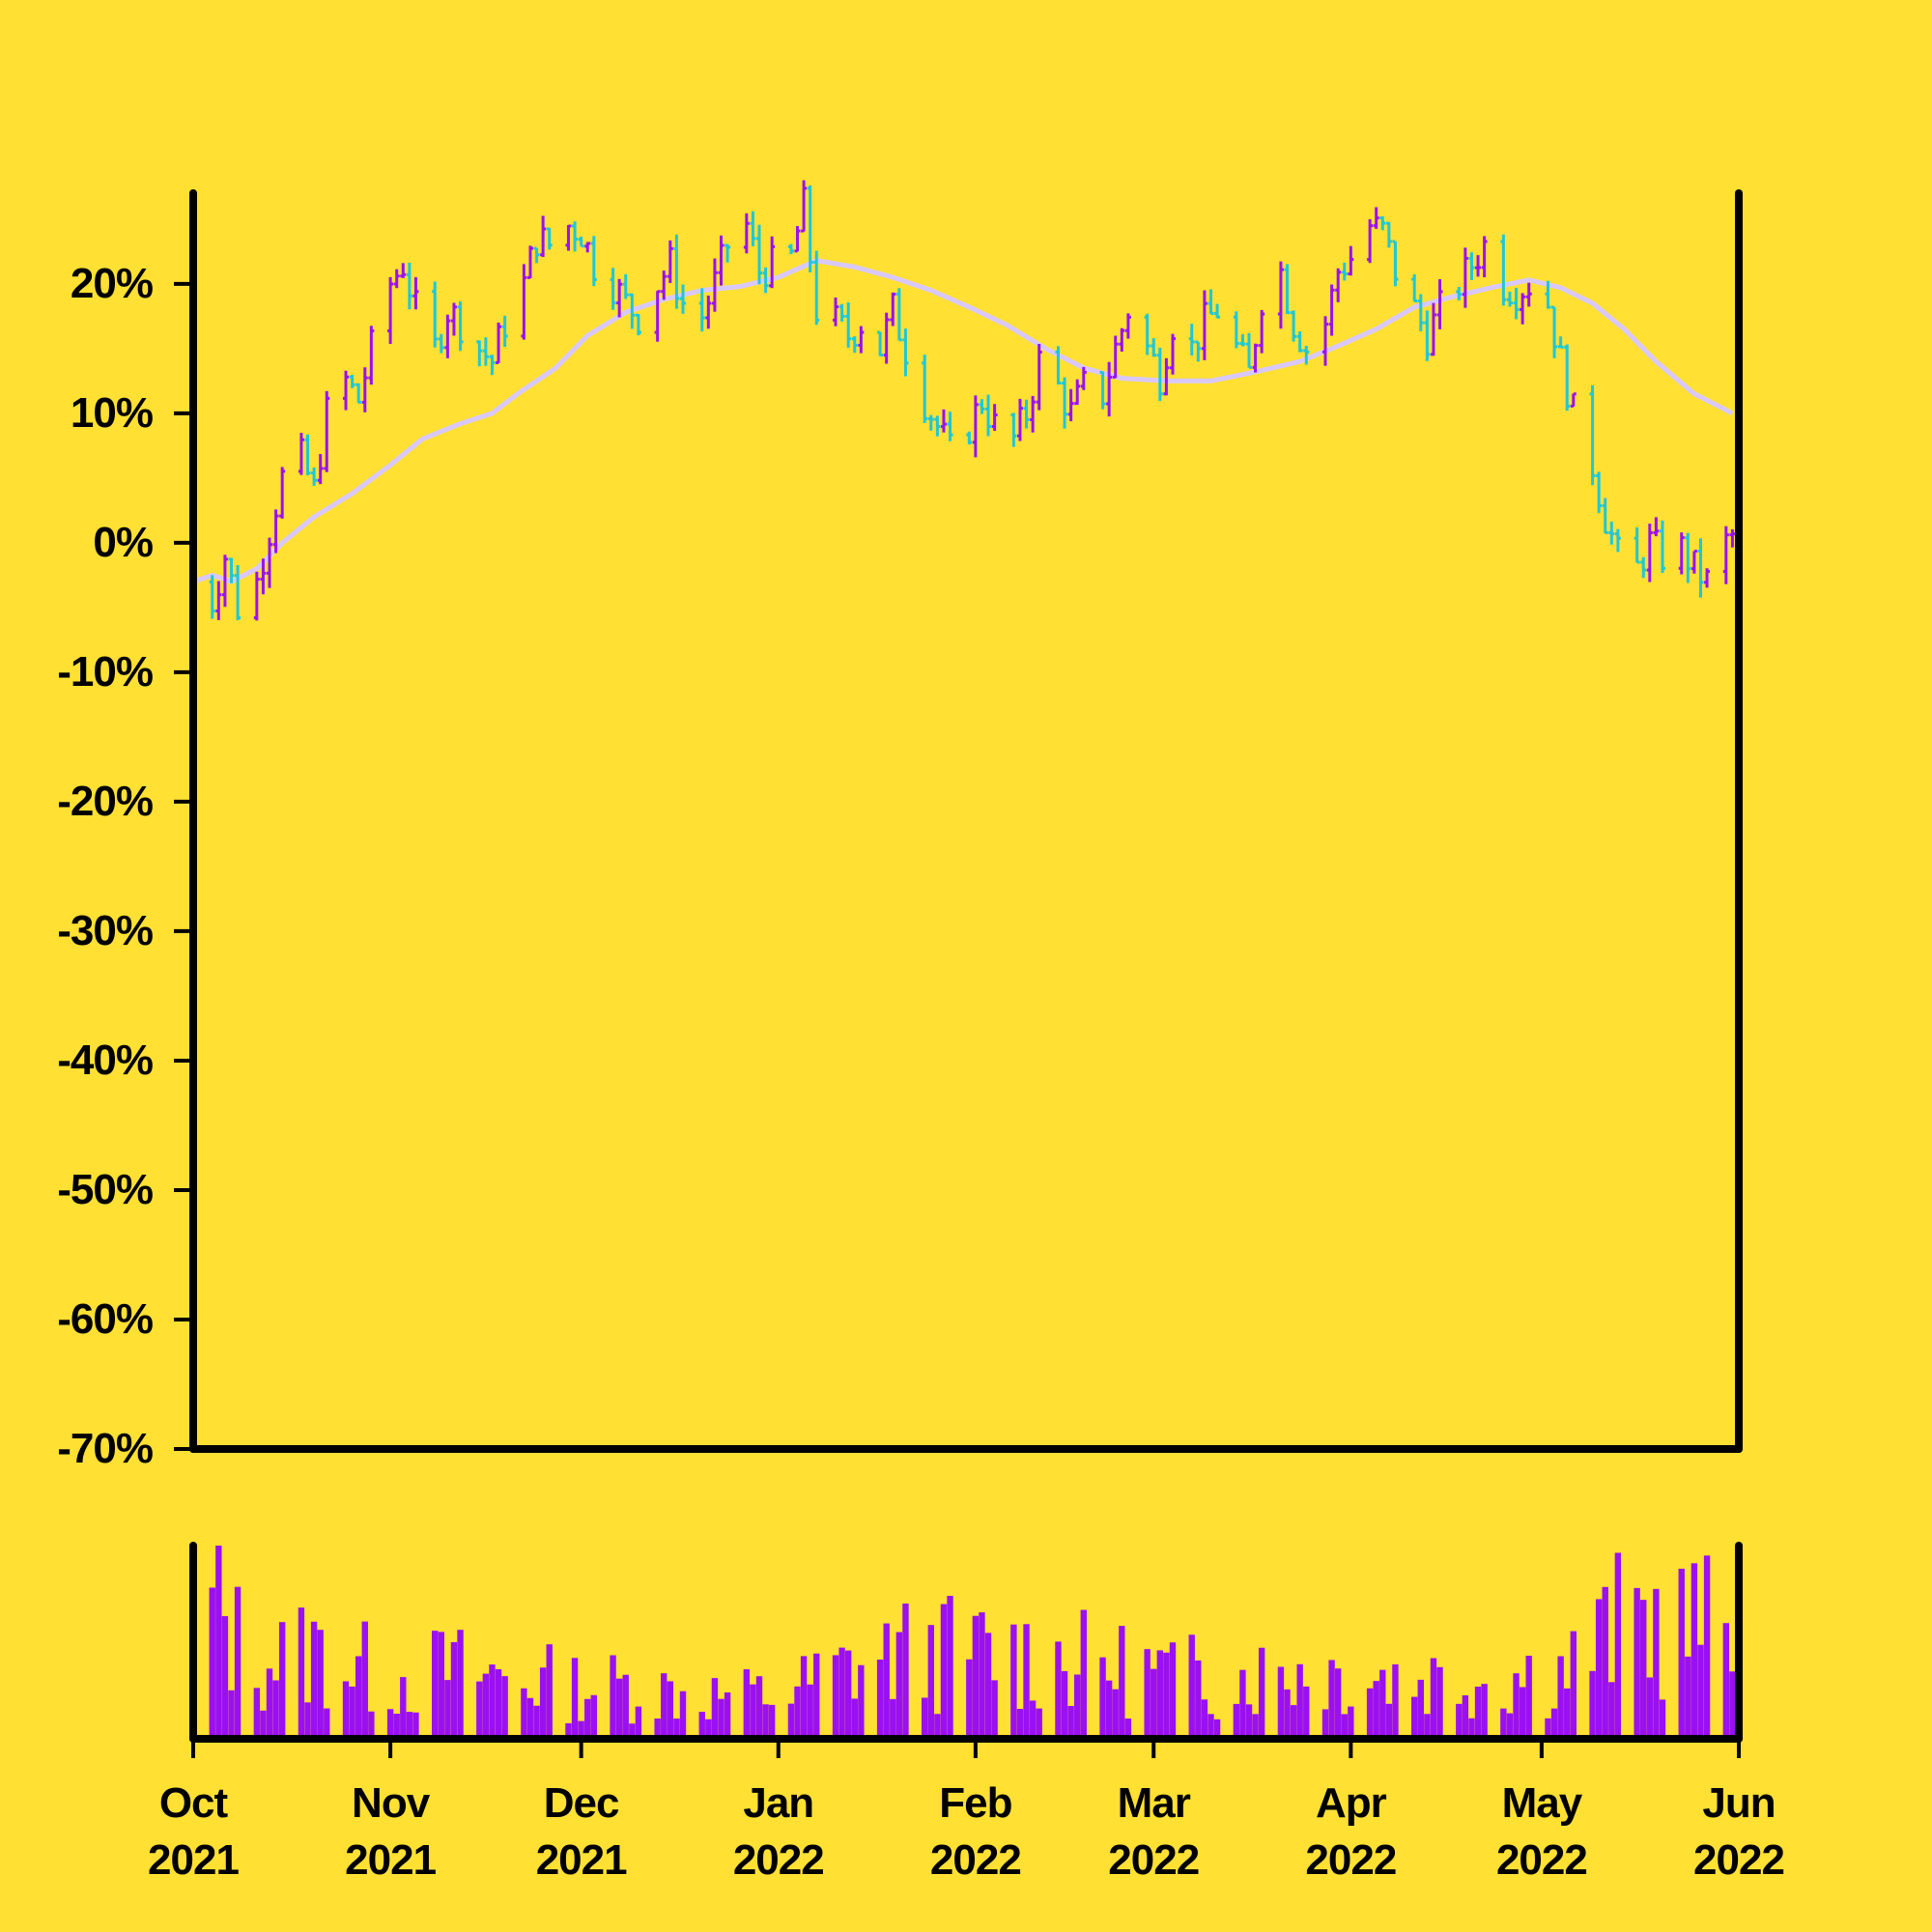 The image size is (1932, 1932). I want to click on y-tick-label: -50%, so click(105, 1189).